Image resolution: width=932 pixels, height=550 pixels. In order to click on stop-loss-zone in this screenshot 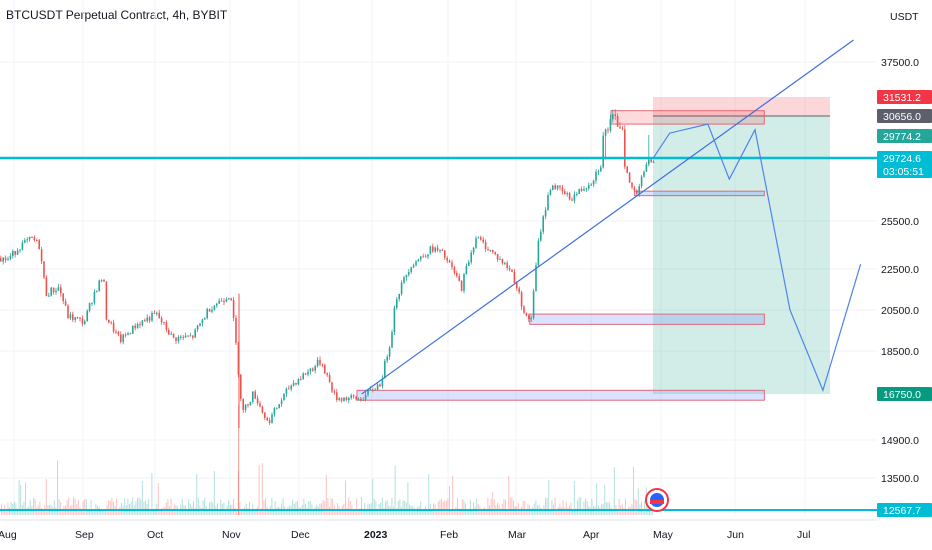, I will do `click(741, 106)`.